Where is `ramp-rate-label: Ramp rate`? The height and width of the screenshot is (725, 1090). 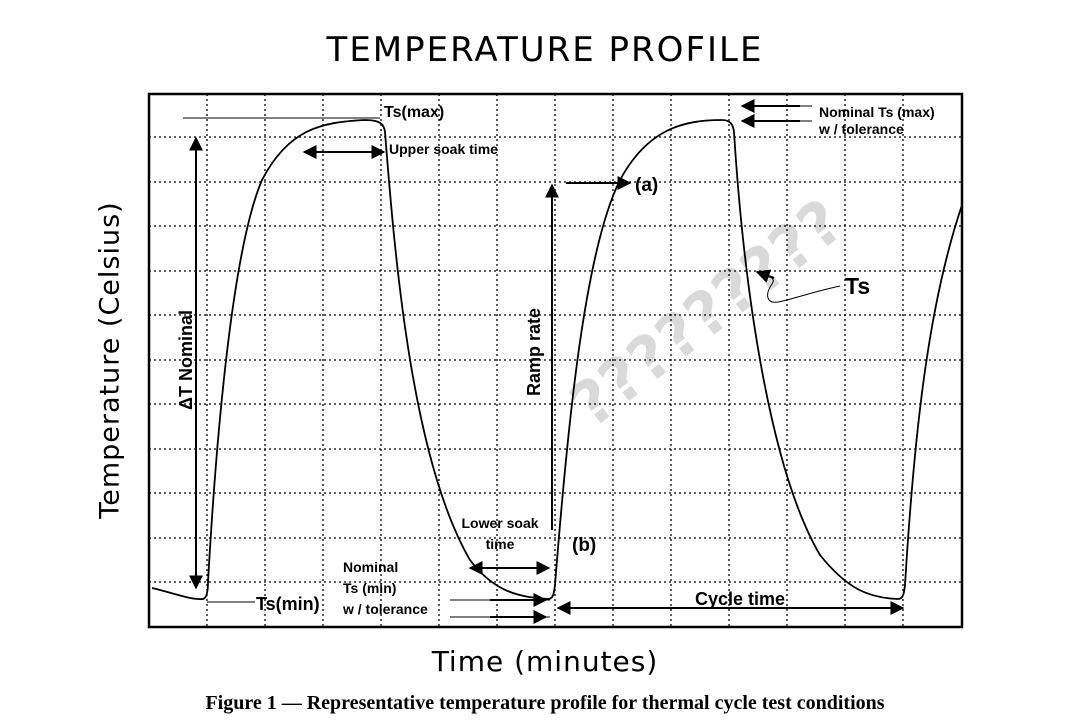 ramp-rate-label: Ramp rate is located at coordinates (534, 352).